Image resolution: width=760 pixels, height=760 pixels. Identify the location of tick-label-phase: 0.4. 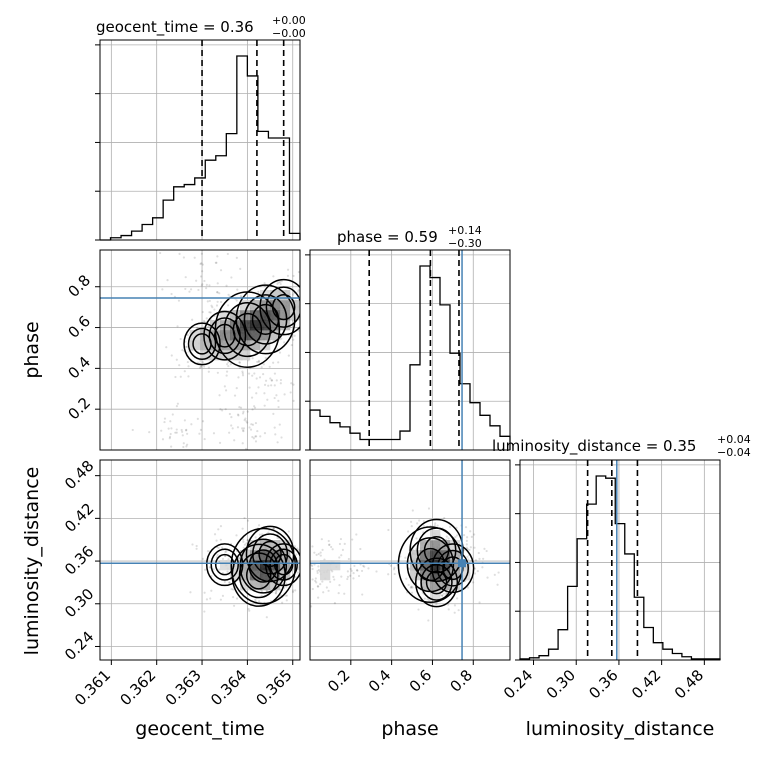
(79, 368).